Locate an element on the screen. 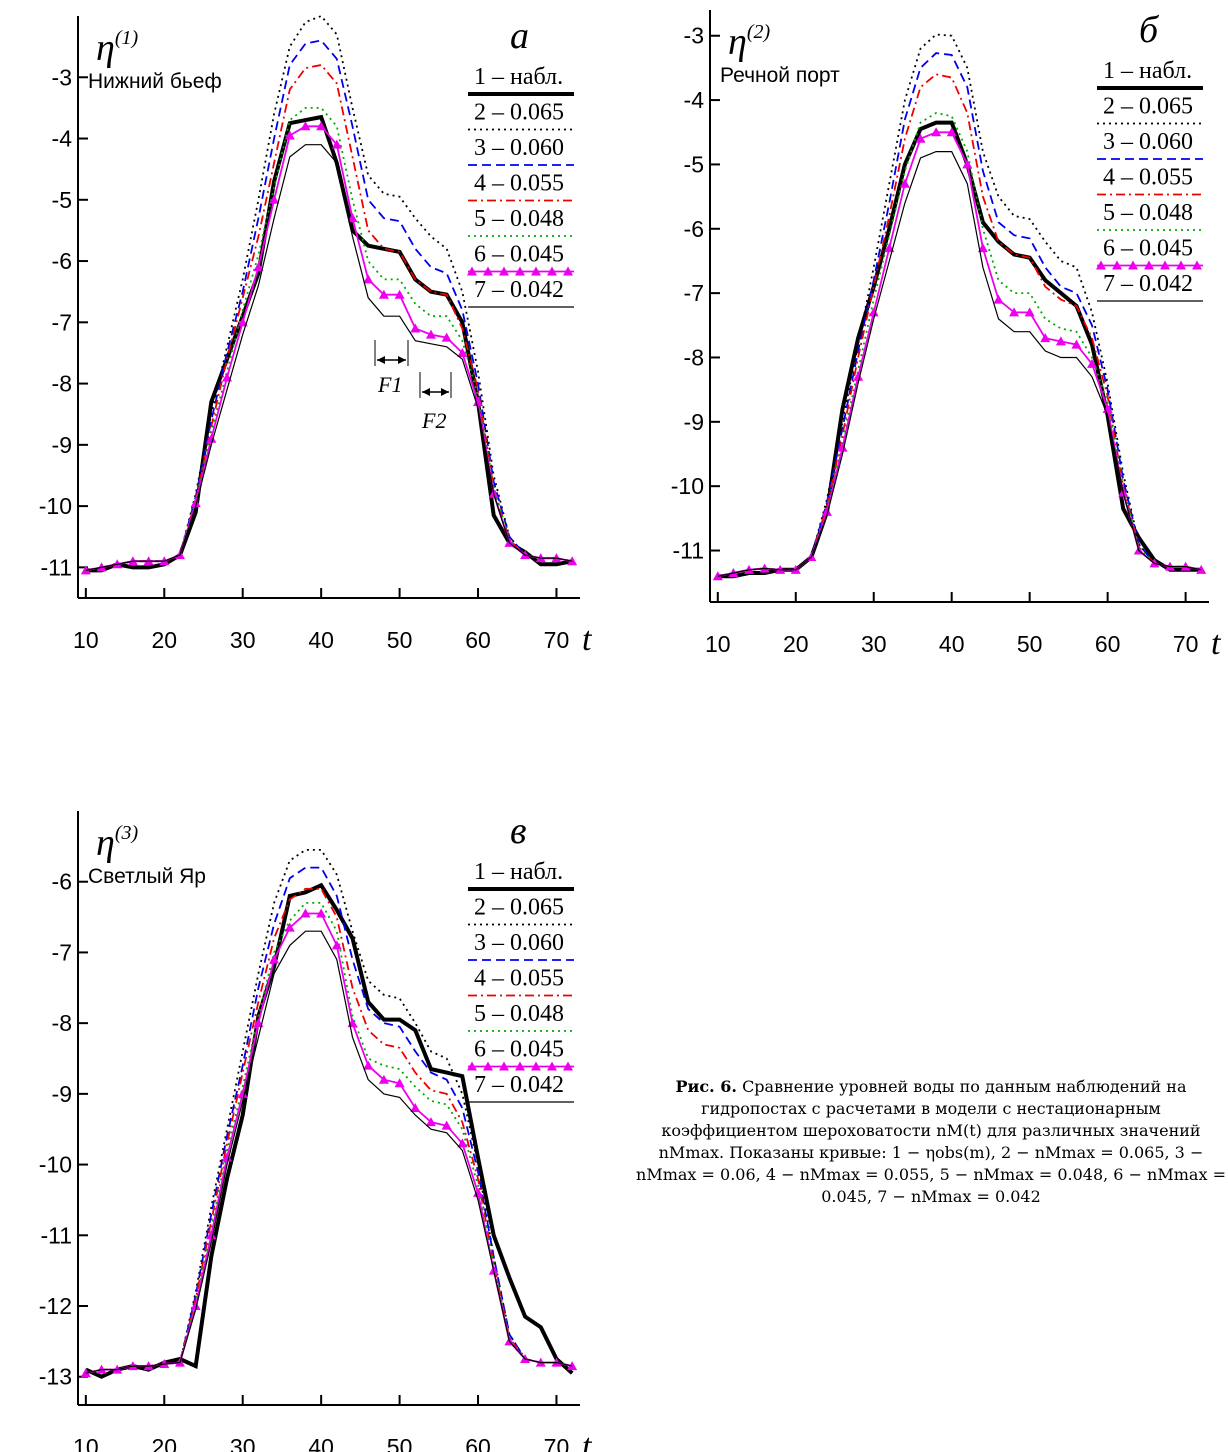 The height and width of the screenshot is (1452, 1228). y-tick-label: -3 is located at coordinates (694, 36).